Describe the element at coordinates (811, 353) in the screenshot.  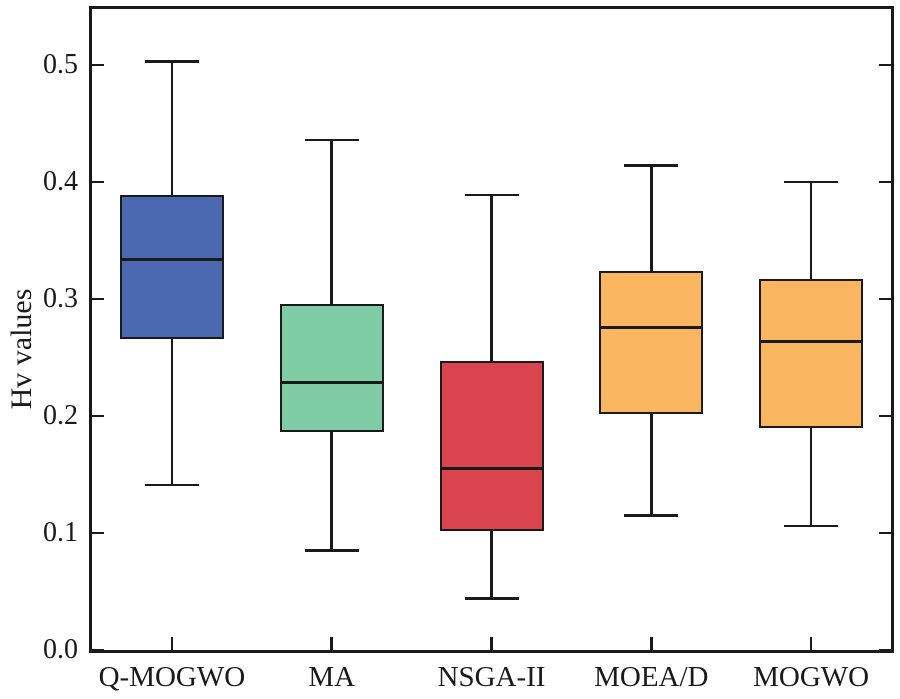
I see `box-mogwo` at that location.